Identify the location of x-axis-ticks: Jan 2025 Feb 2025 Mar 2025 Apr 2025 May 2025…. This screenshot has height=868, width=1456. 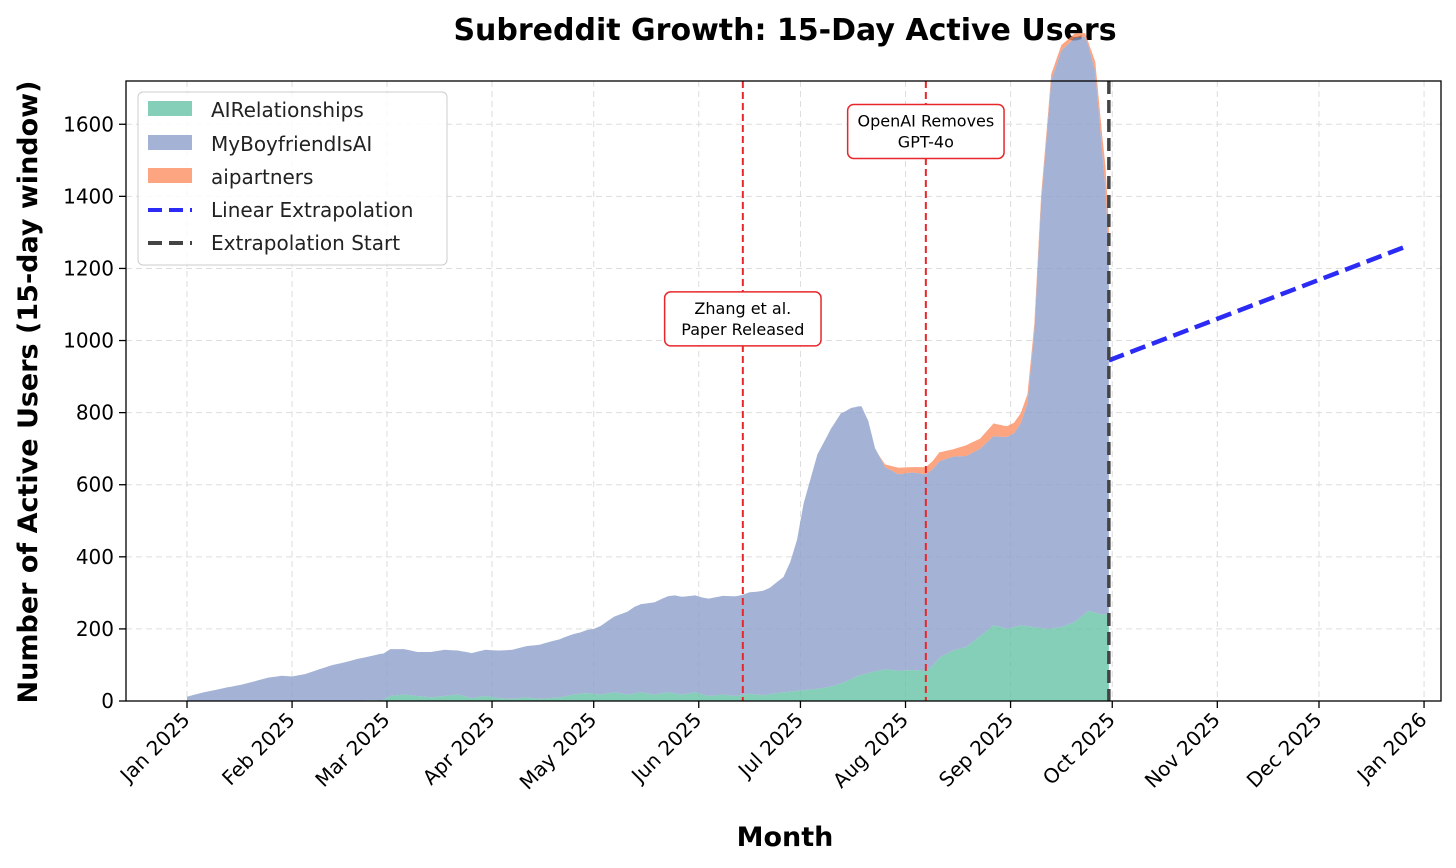
(773, 747).